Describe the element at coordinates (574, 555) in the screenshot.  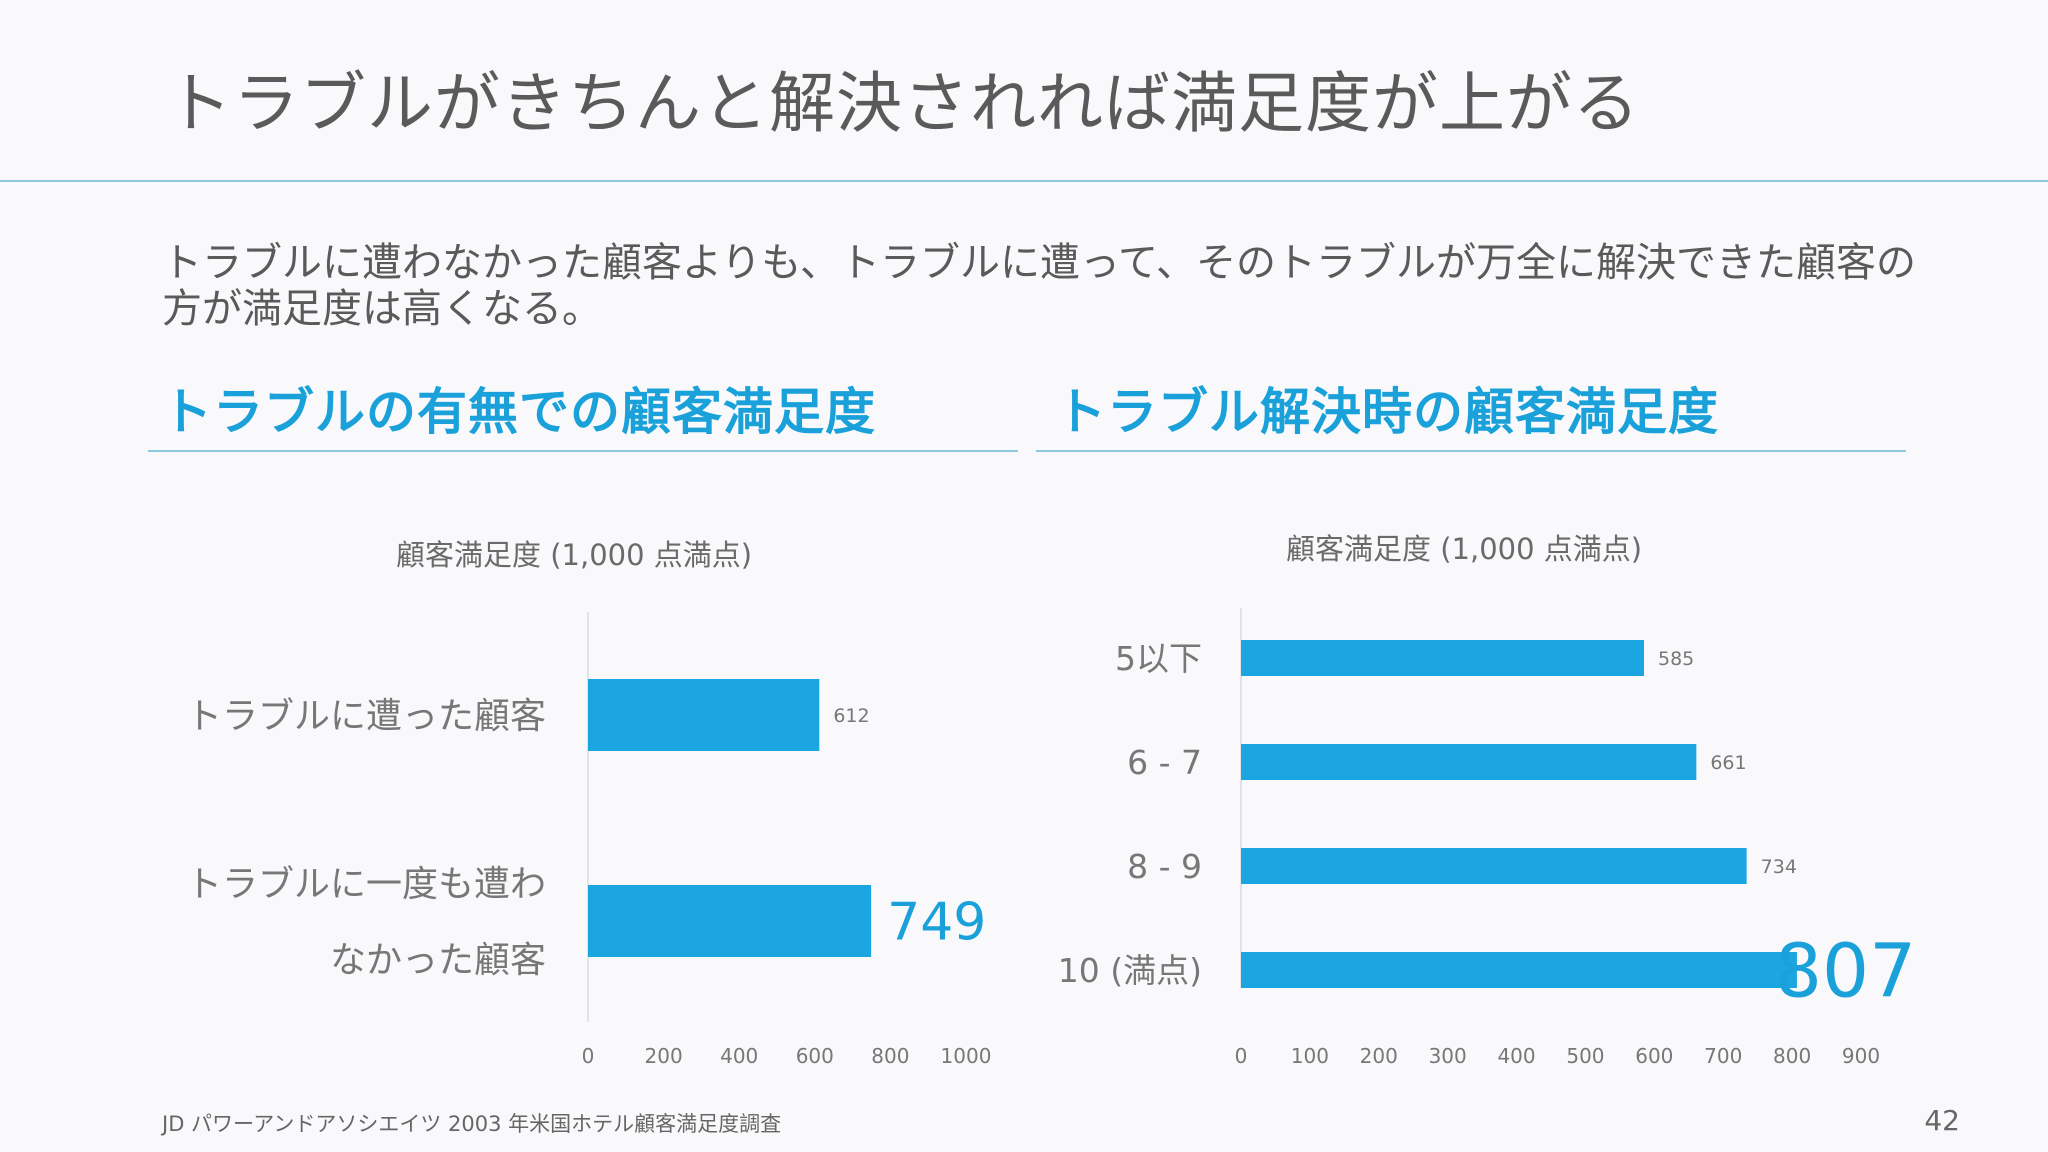
I see `left-chart-title: 顧客満足度 (1,000 点満点)` at that location.